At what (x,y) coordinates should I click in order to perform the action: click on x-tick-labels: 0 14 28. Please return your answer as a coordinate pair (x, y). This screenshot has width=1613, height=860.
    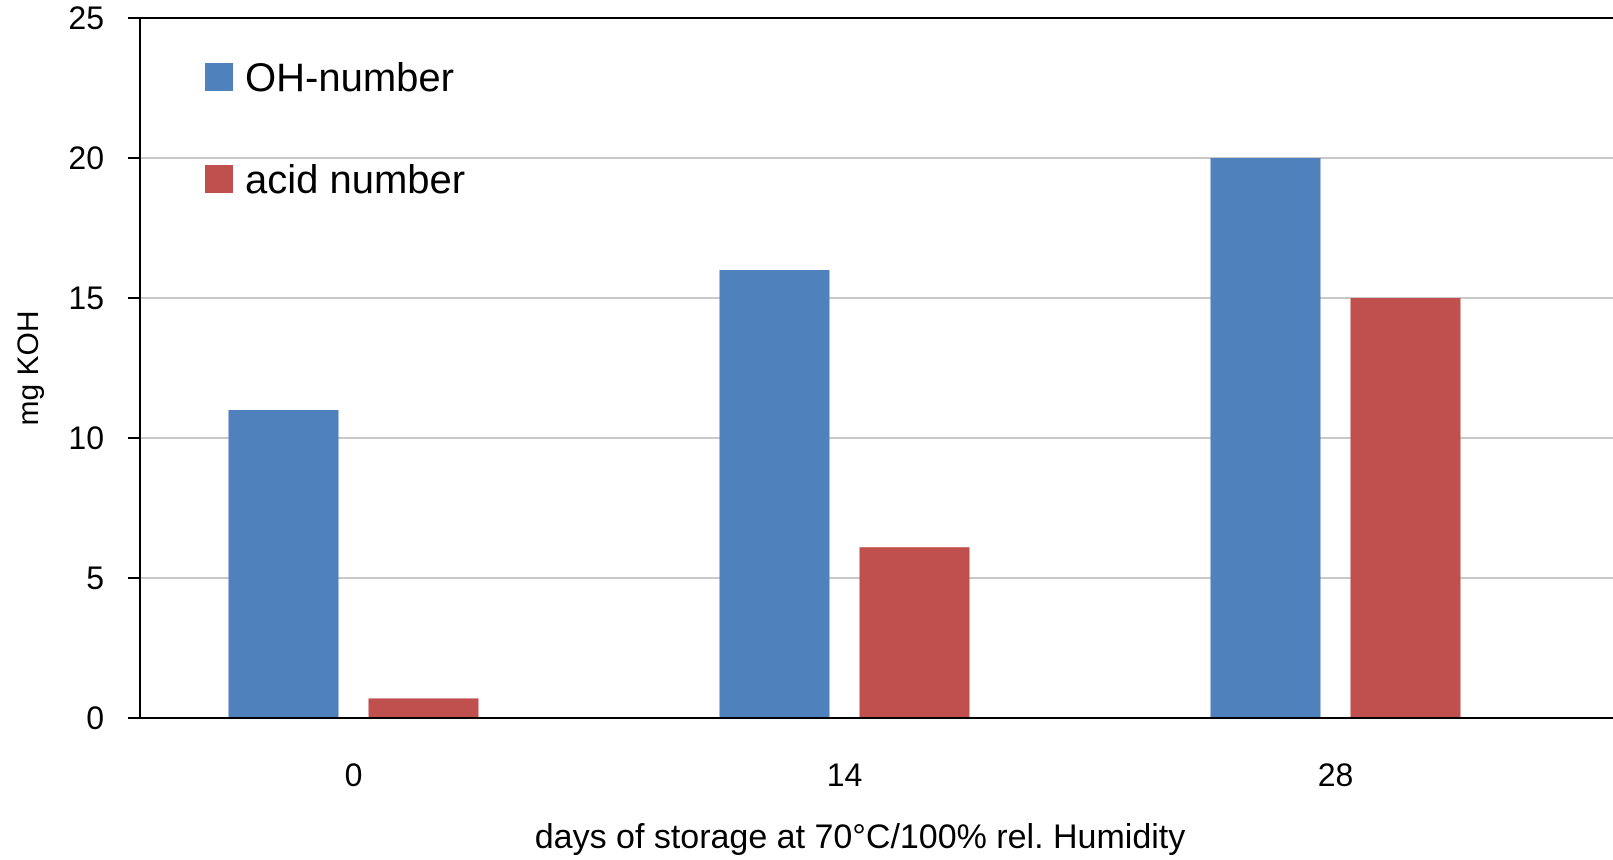
    Looking at the image, I should click on (849, 775).